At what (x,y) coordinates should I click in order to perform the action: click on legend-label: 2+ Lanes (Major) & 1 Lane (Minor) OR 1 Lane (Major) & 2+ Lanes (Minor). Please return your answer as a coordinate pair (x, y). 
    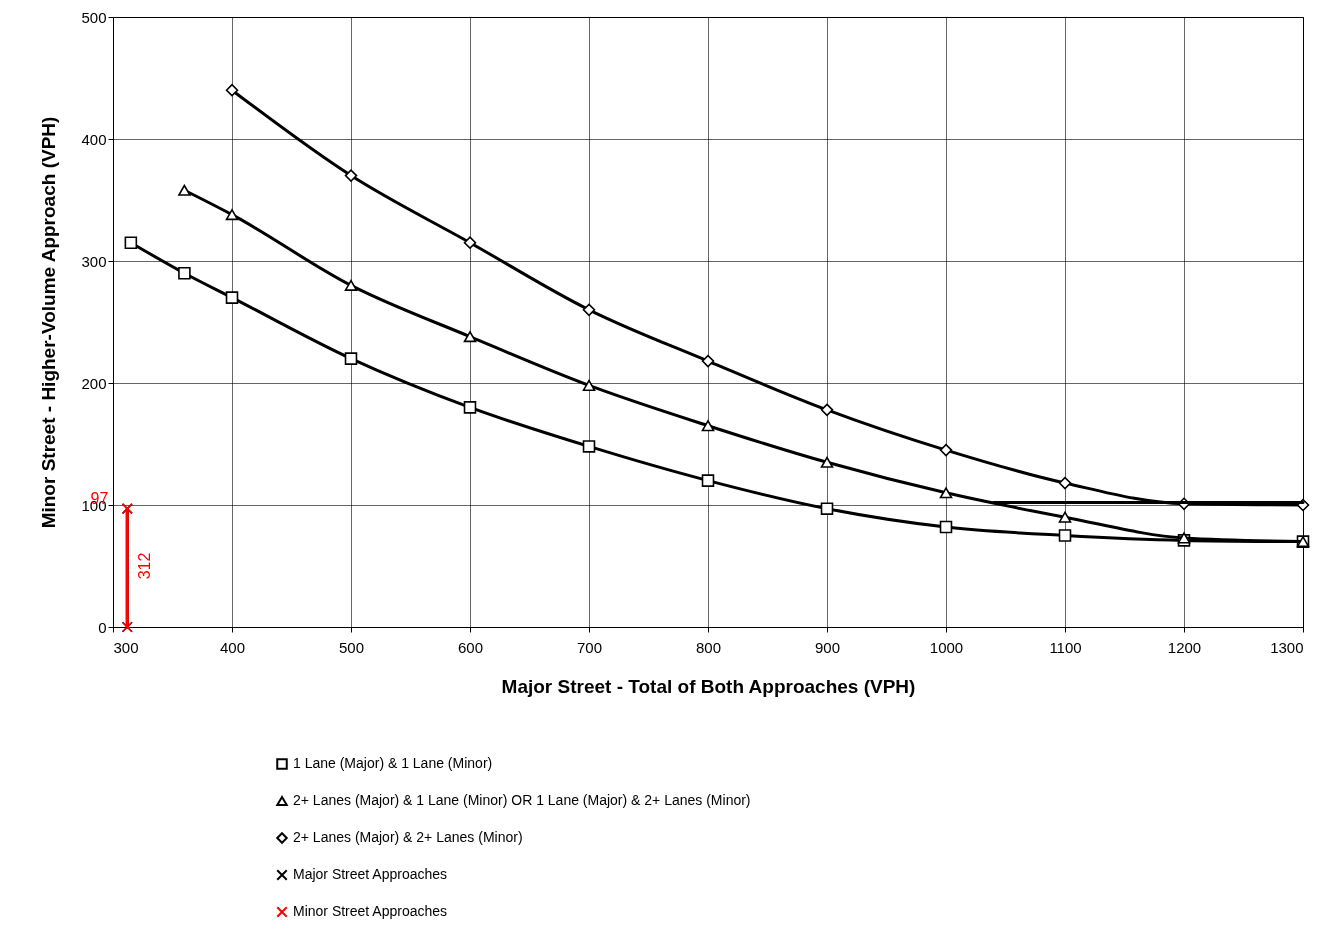
    Looking at the image, I should click on (522, 800).